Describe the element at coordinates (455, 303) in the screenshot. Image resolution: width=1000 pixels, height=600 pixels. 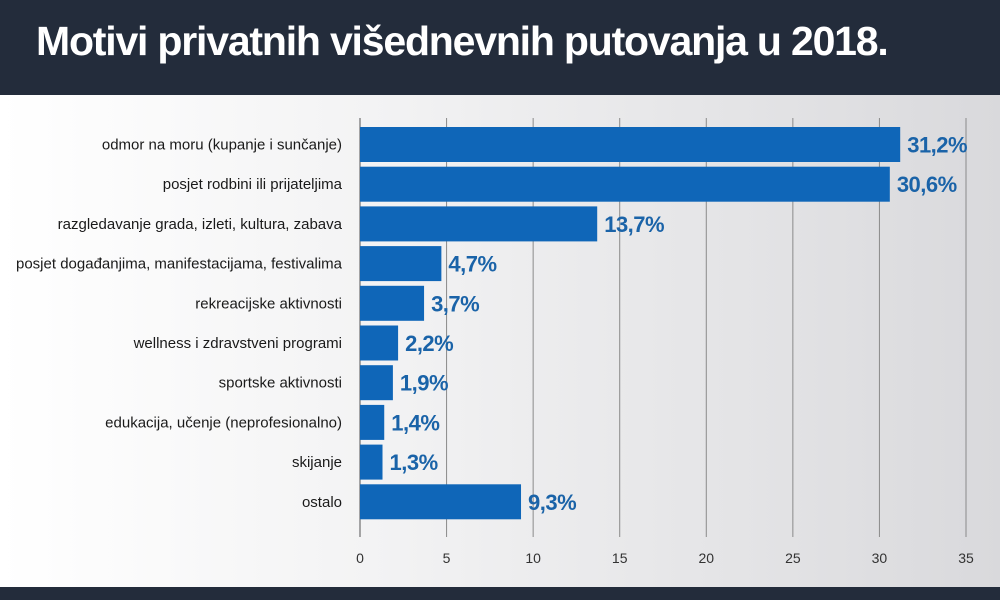
I see `value-label: 3,7%` at that location.